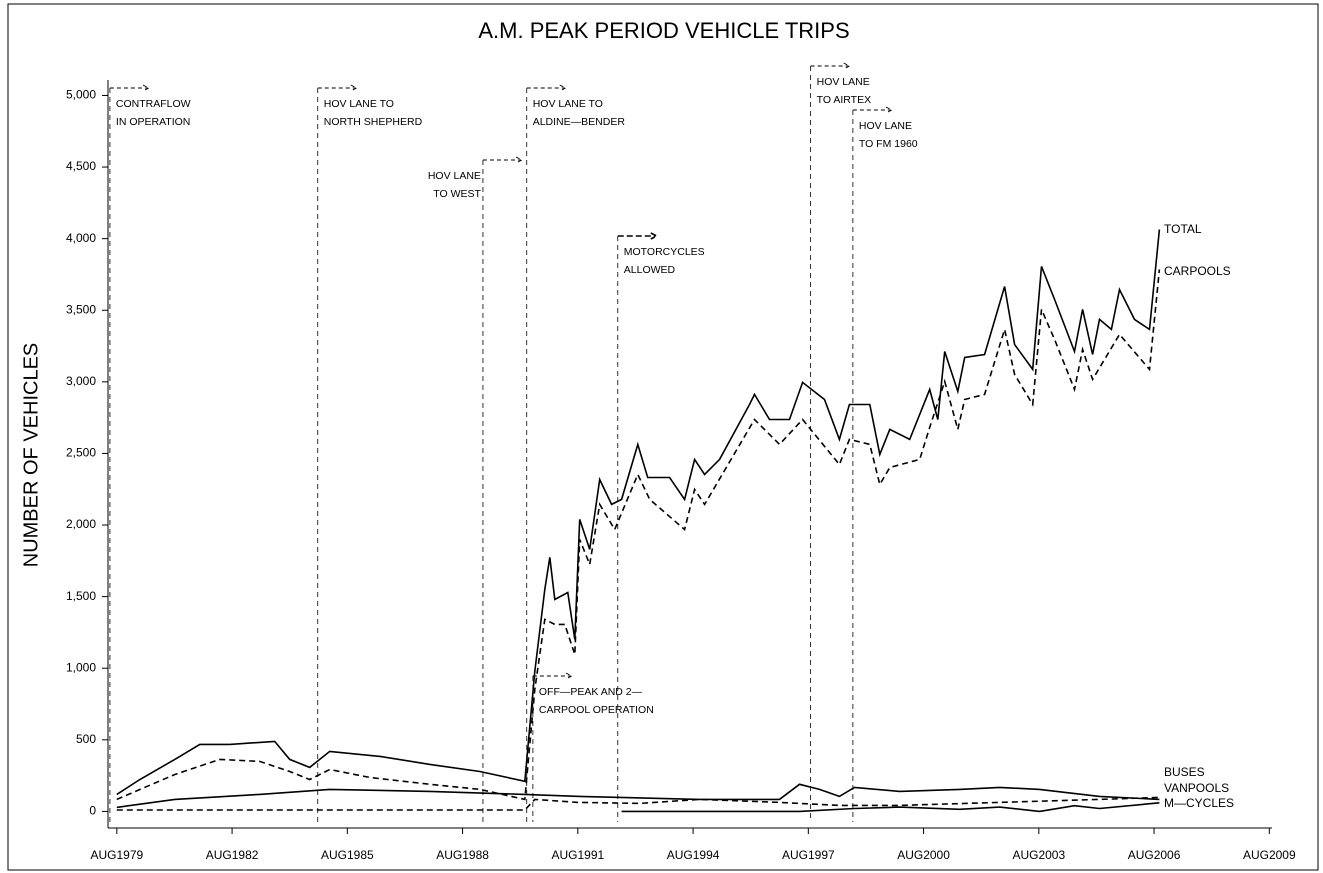 The width and height of the screenshot is (1323, 873). What do you see at coordinates (347, 855) in the screenshot?
I see `x-tick-label: AUG1985` at bounding box center [347, 855].